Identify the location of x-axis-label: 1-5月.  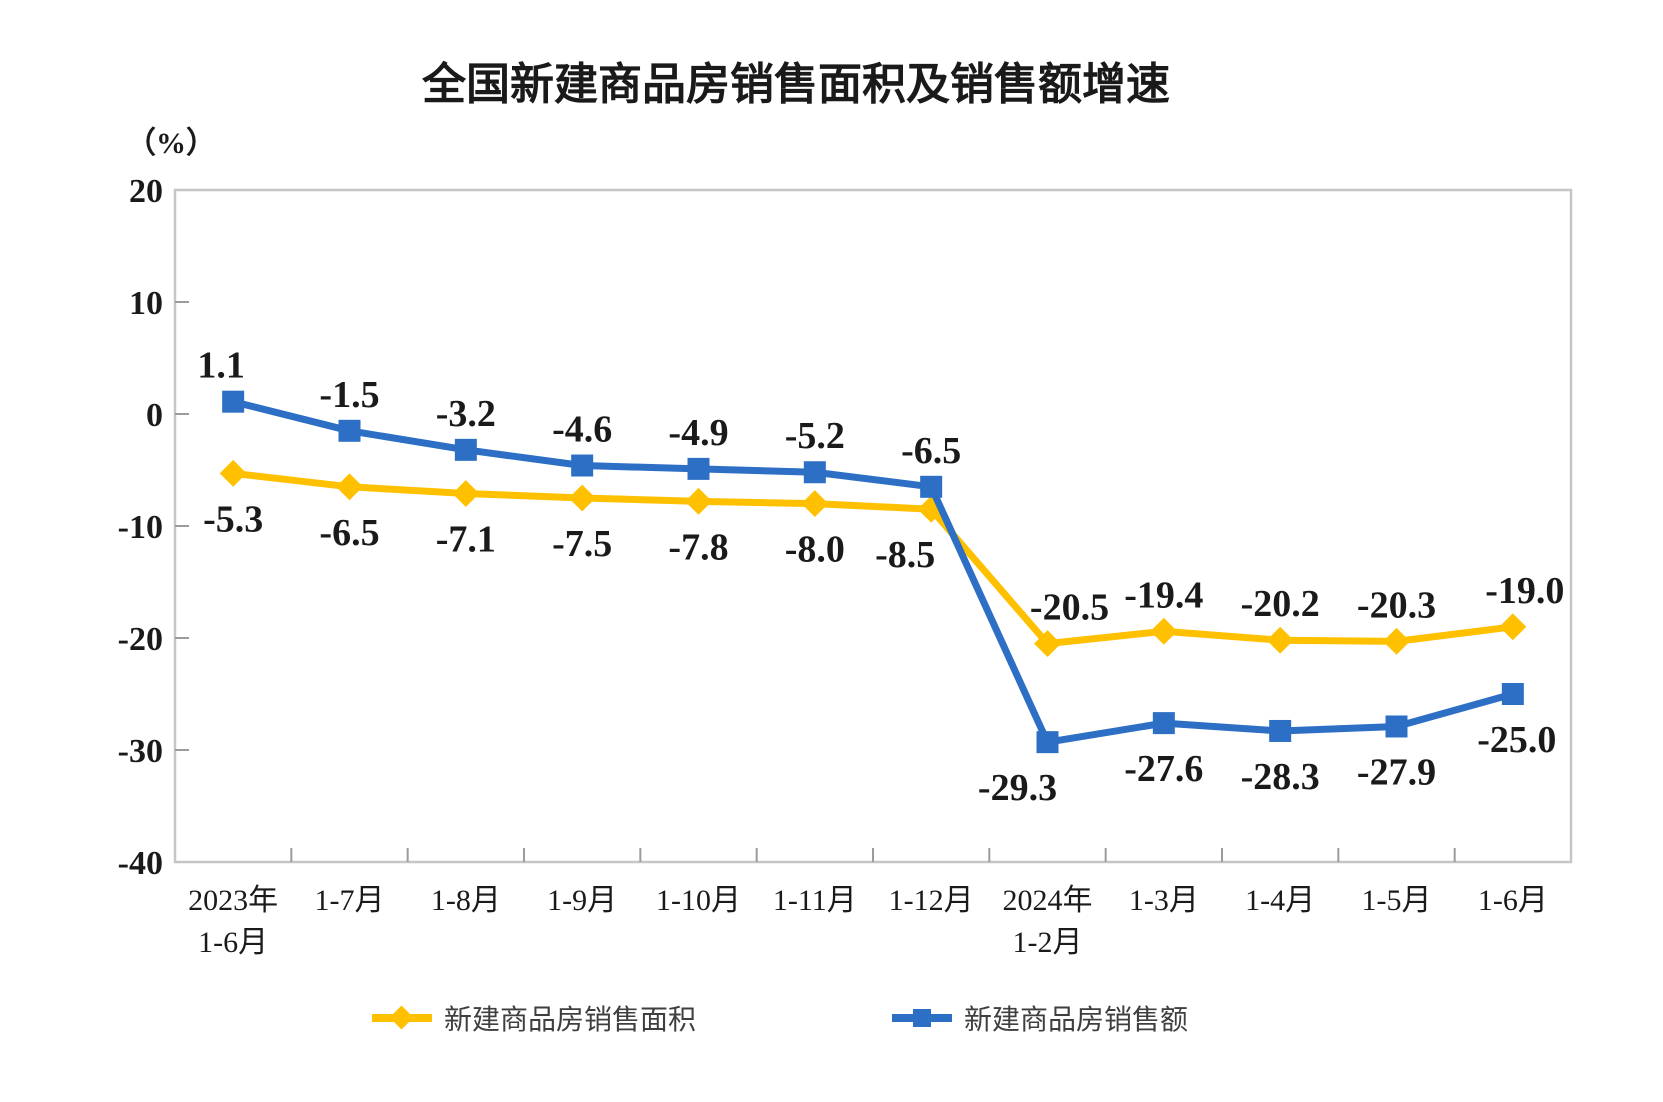
(1397, 900).